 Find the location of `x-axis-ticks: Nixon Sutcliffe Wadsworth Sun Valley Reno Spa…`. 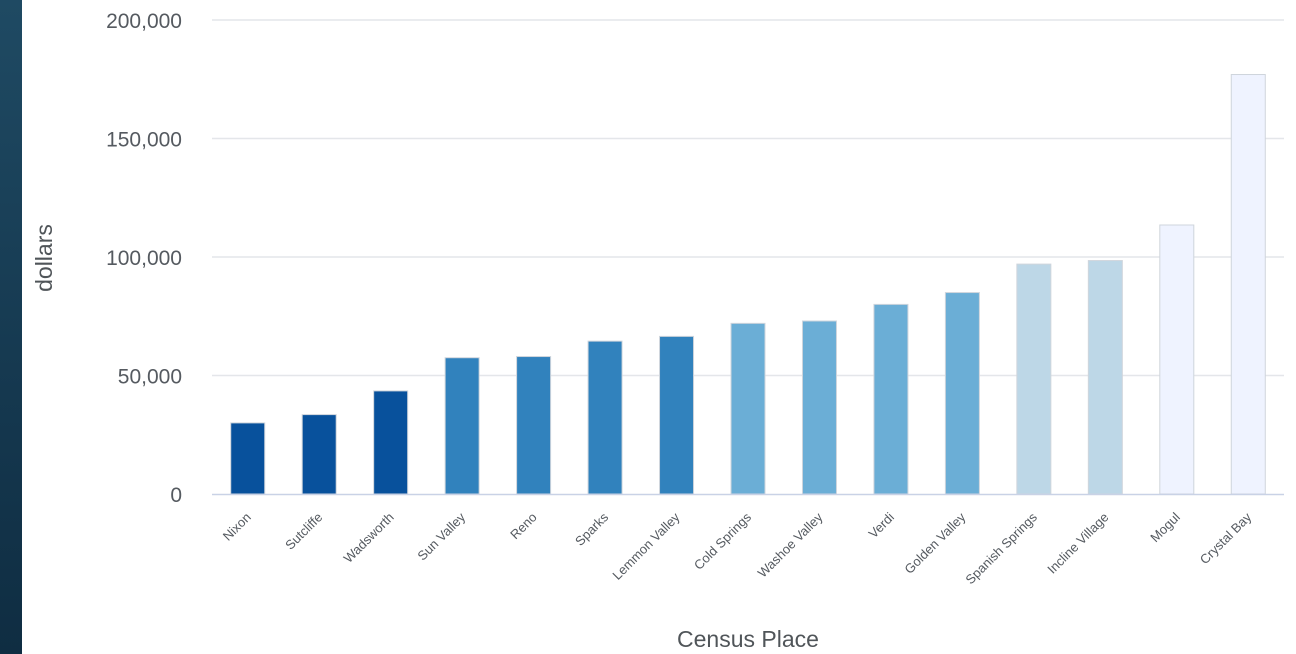

x-axis-ticks: Nixon Sutcliffe Wadsworth Sun Valley Reno Spa… is located at coordinates (737, 548).